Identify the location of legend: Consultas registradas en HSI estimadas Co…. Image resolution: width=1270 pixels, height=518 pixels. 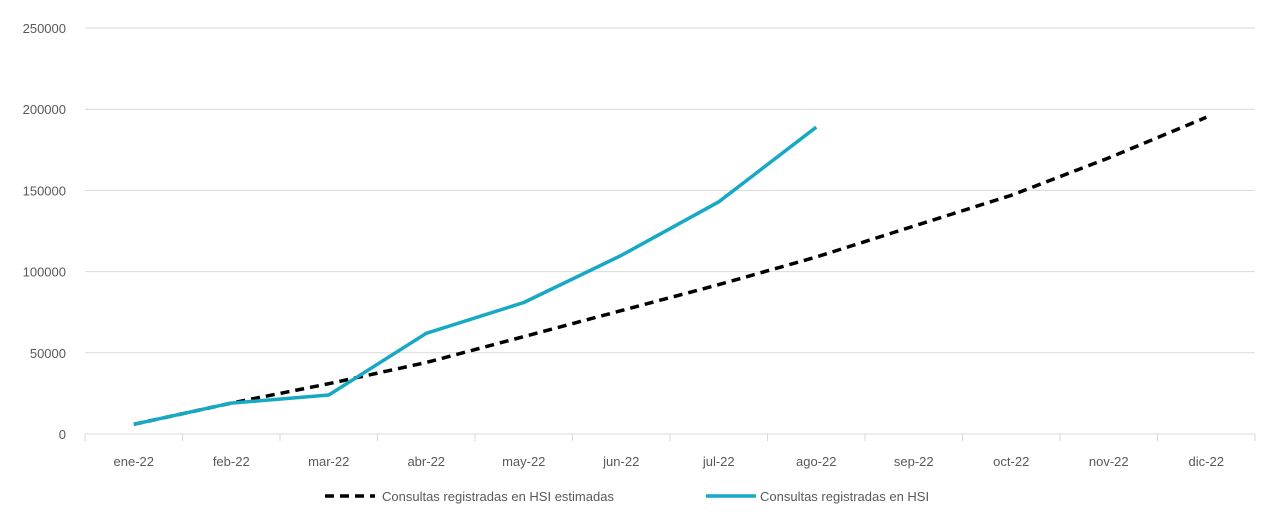
(627, 496).